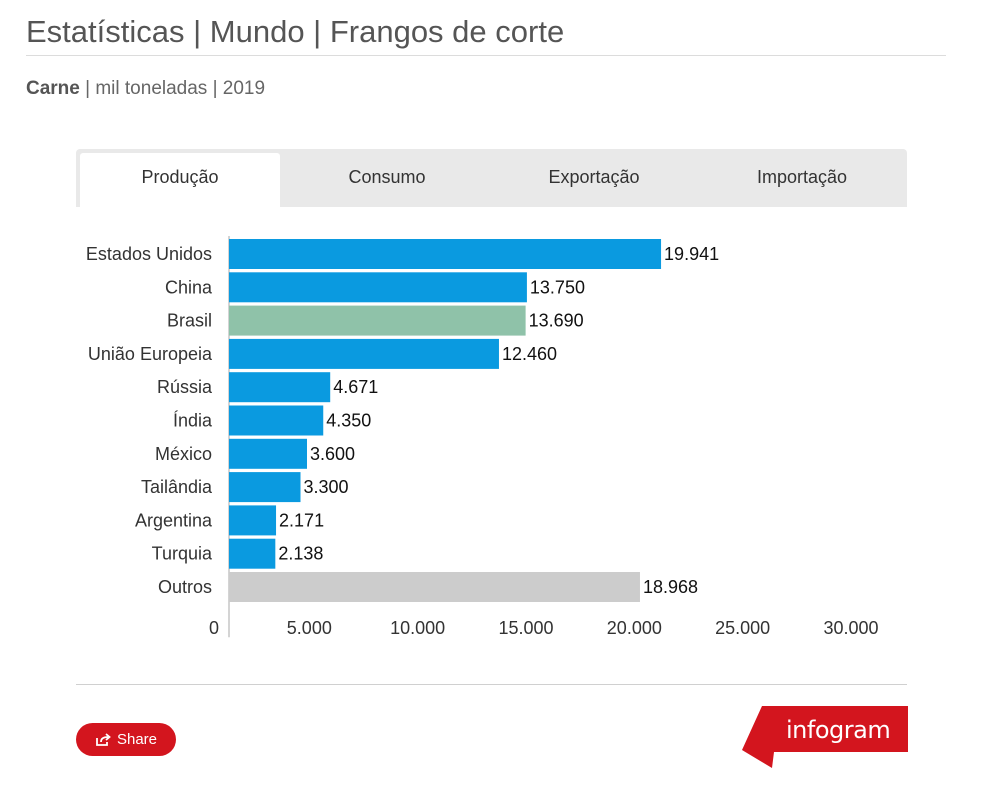  What do you see at coordinates (364, 353) in the screenshot?
I see `bar-uniao-europeia` at bounding box center [364, 353].